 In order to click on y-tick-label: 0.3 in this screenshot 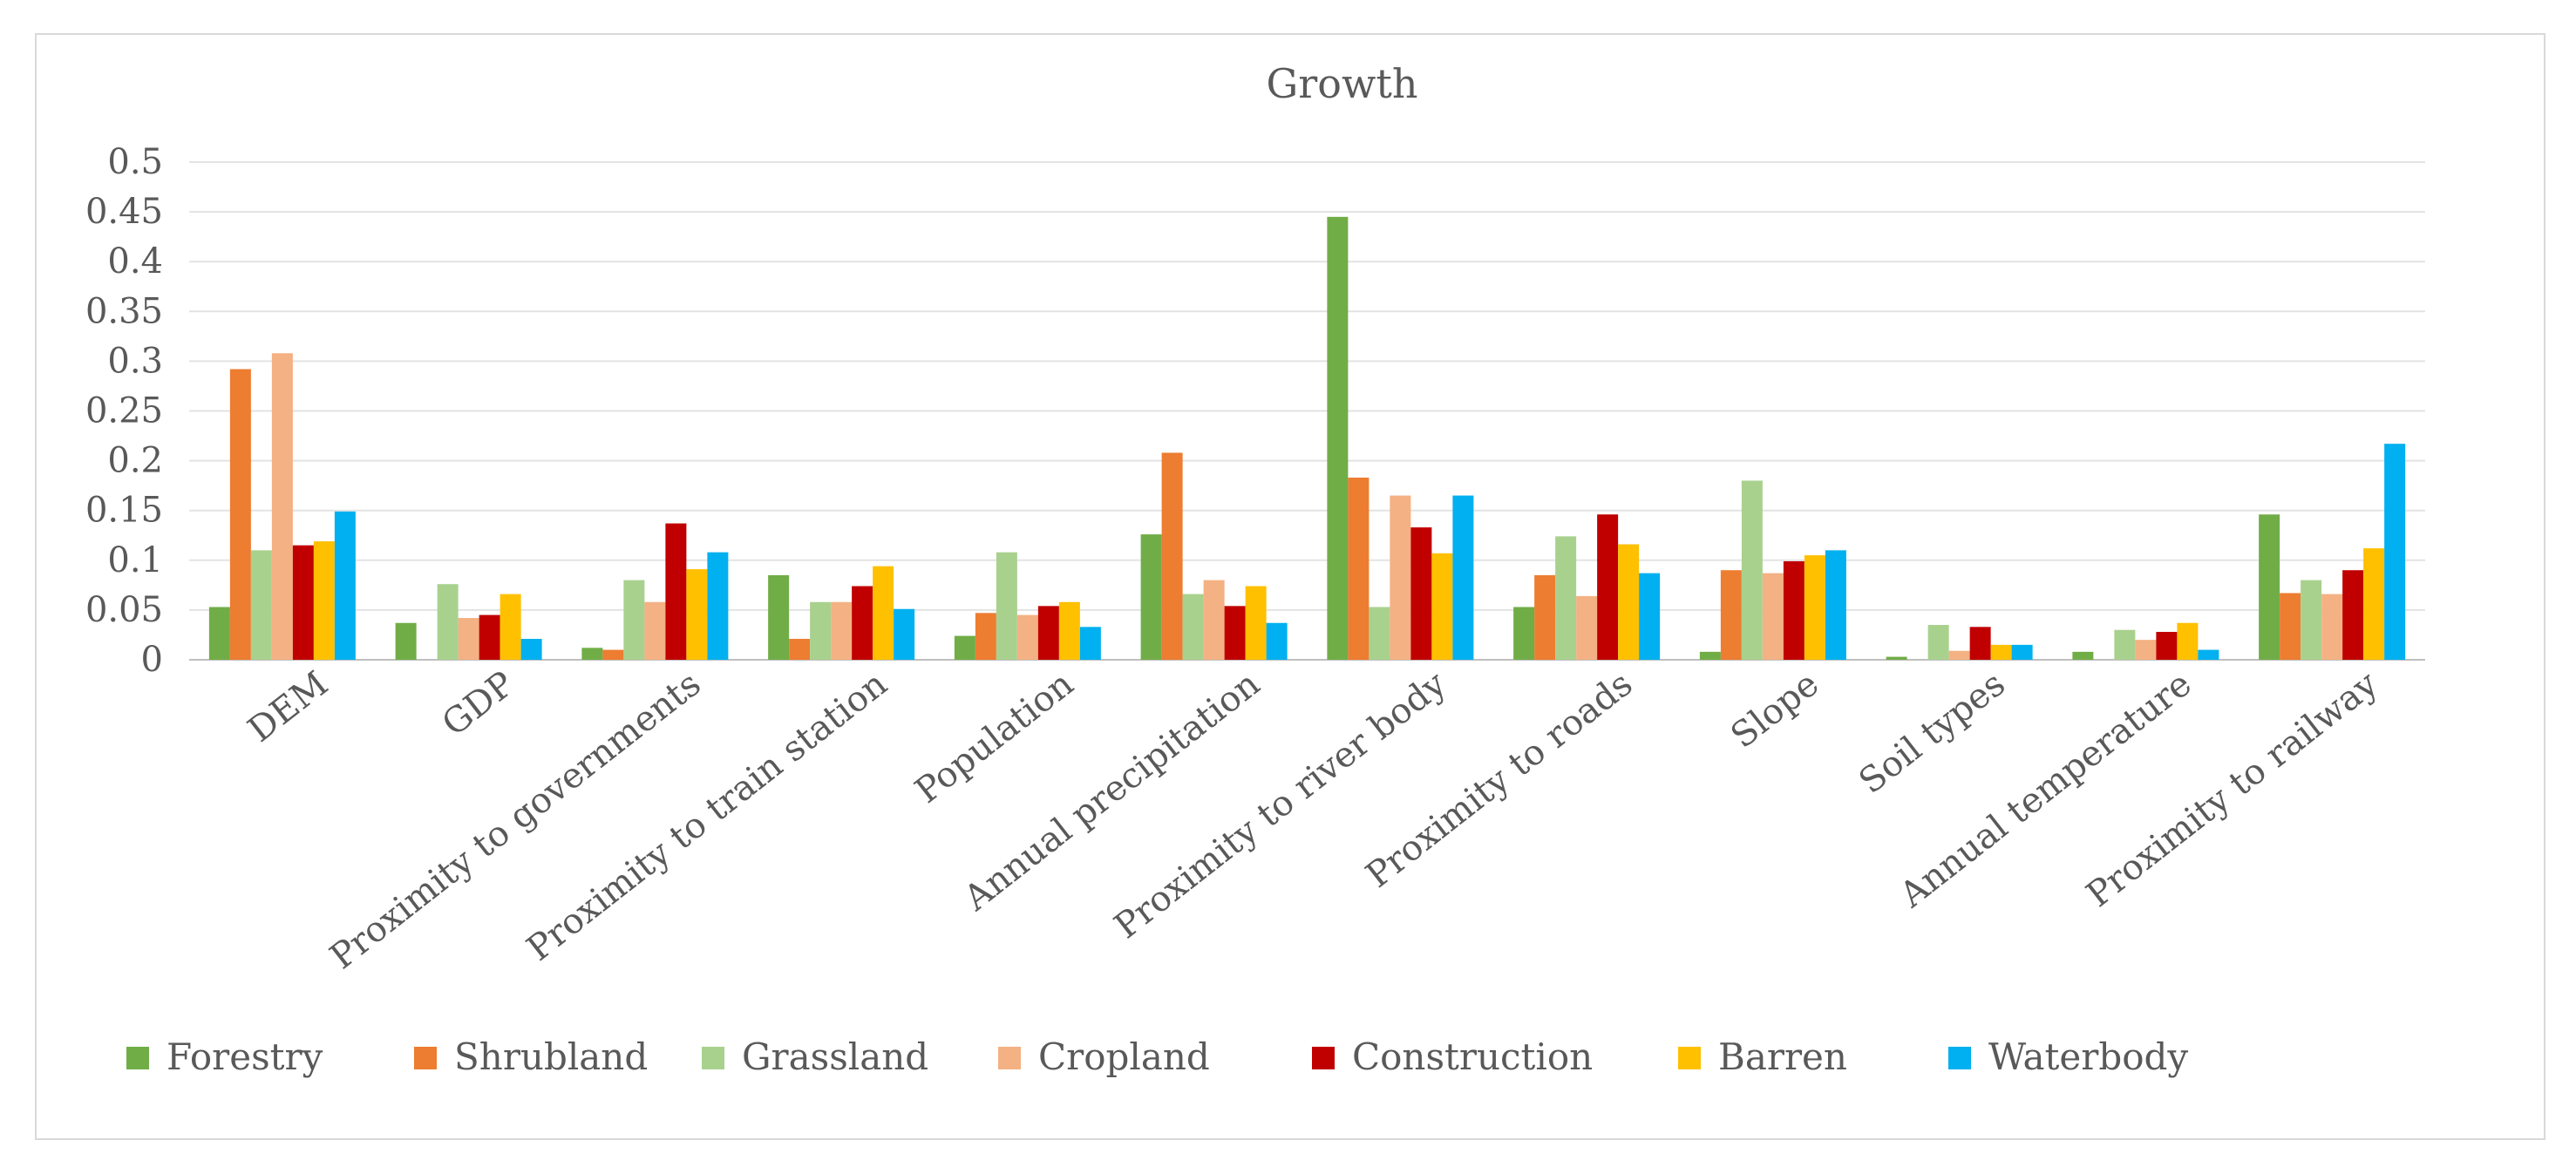, I will do `click(135, 361)`.